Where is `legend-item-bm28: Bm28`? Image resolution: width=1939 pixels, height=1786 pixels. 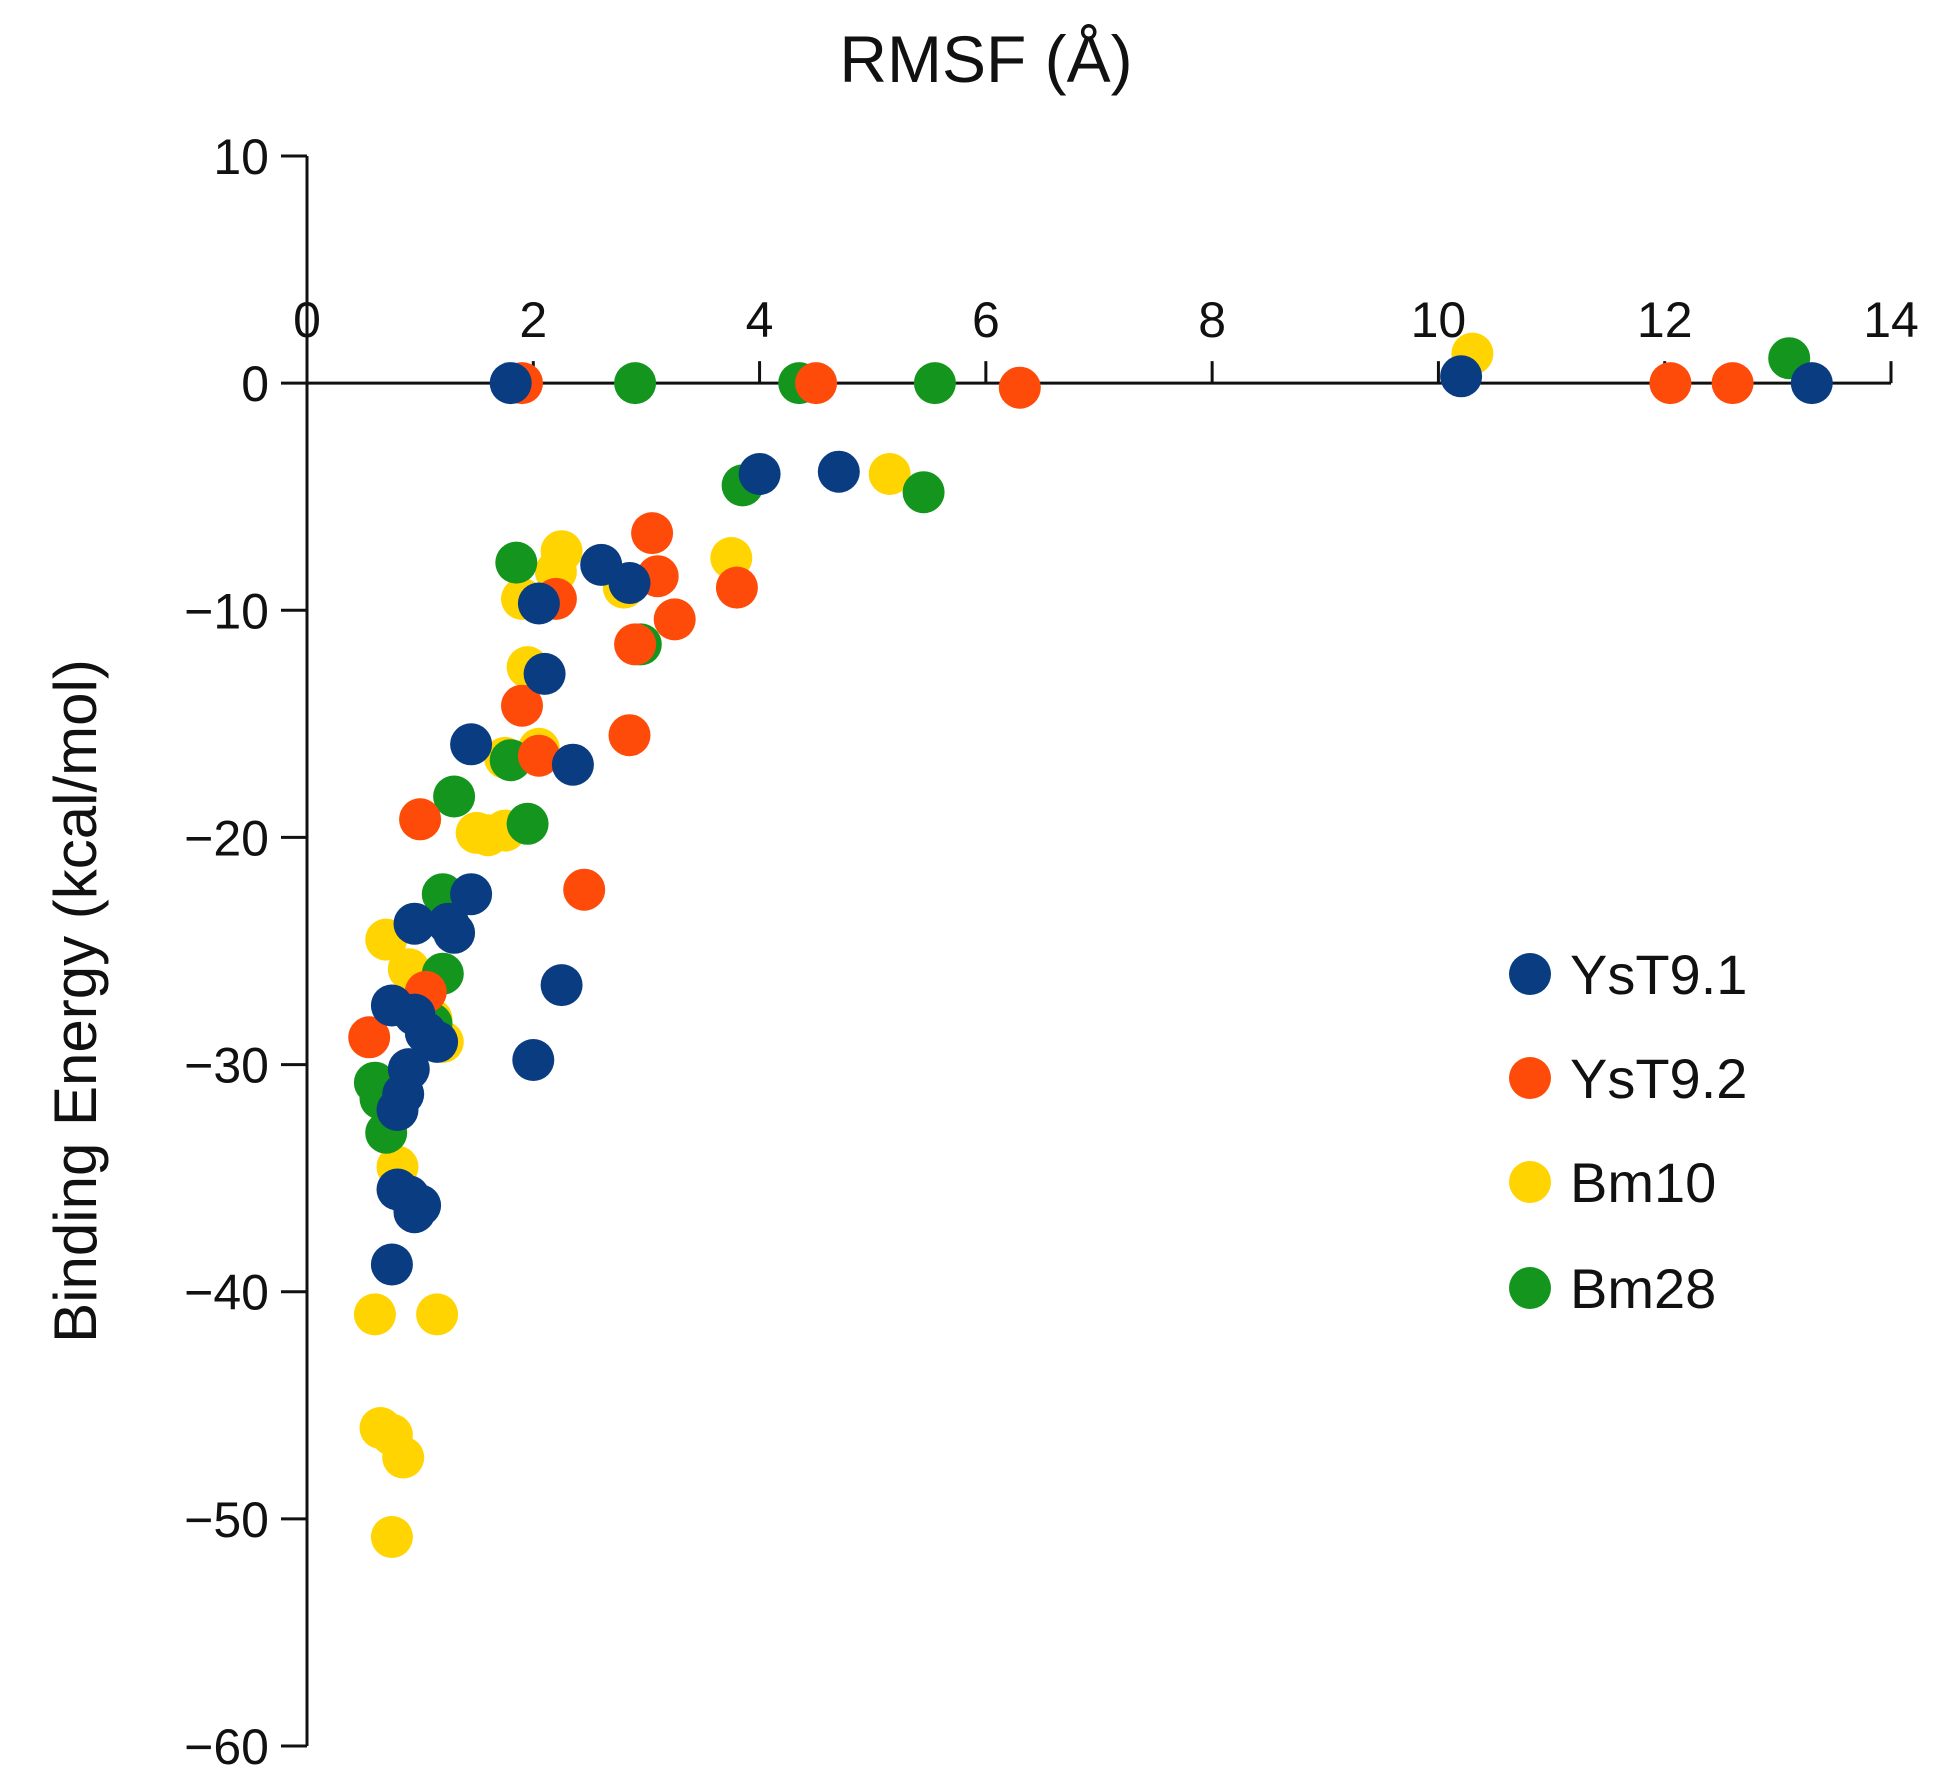
legend-item-bm28: Bm28 is located at coordinates (1612, 1288).